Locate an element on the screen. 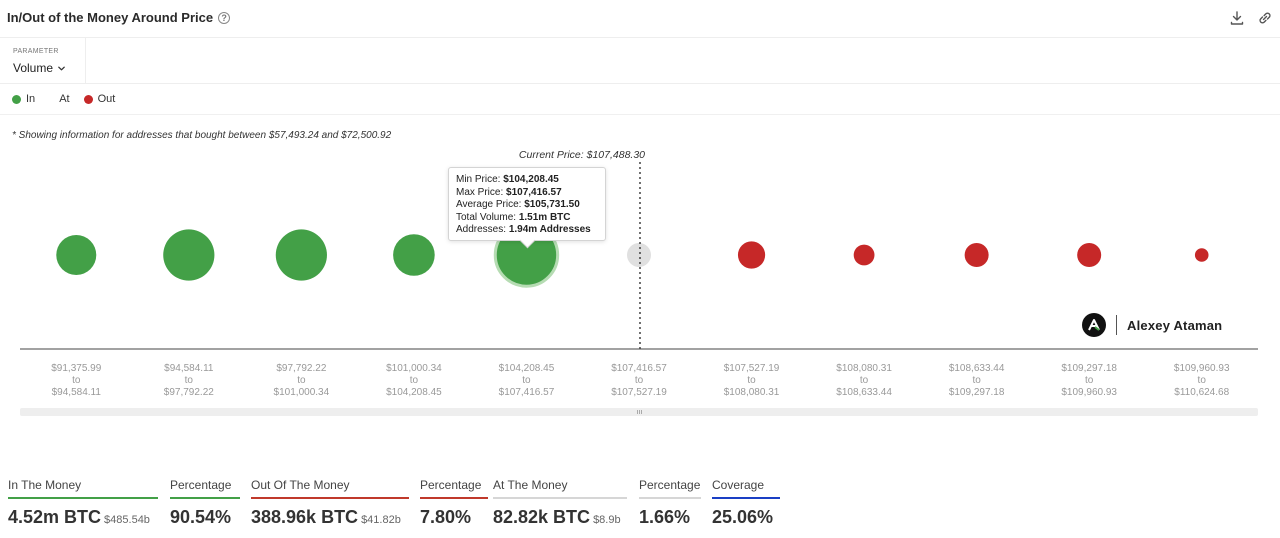 This screenshot has height=538, width=1280. chart-title: In/Out of the Money Around Price is located at coordinates (110, 17).